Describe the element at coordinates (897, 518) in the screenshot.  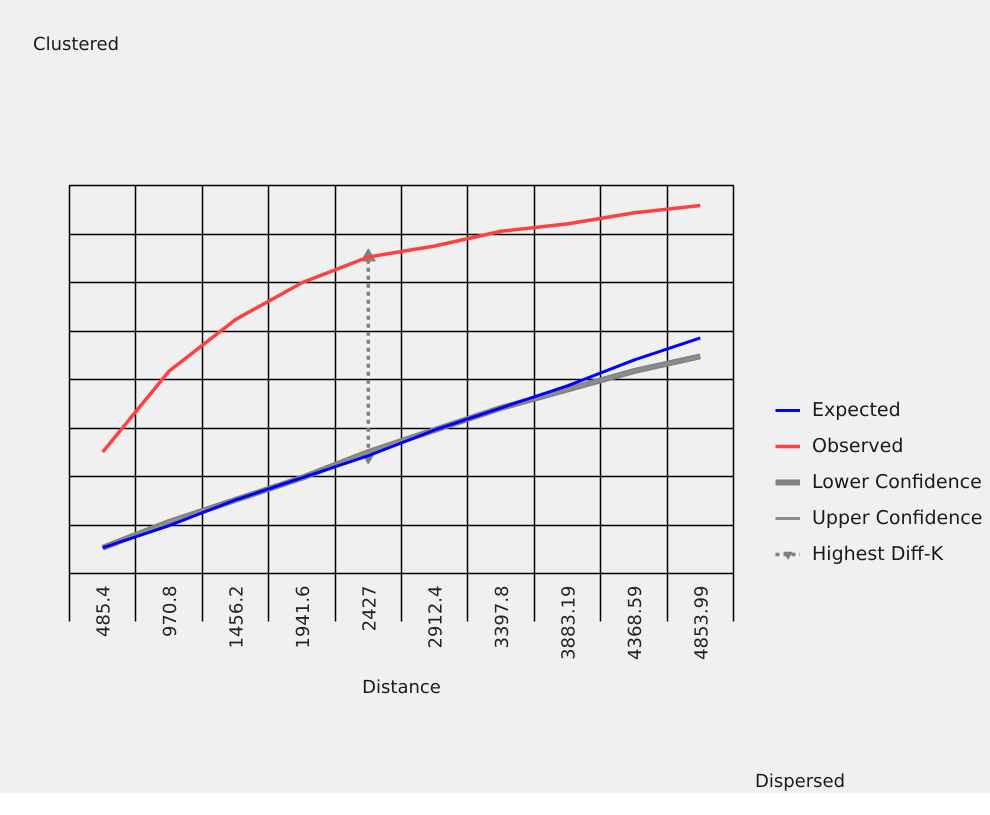
I see `legend-label: Upper Confidence` at that location.